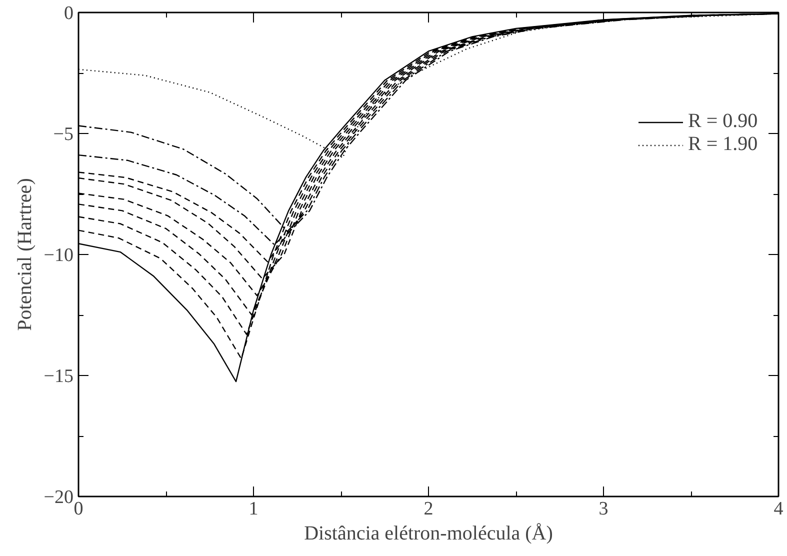 The image size is (787, 556). Describe the element at coordinates (59, 255) in the screenshot. I see `y-tick-label: −10` at that location.